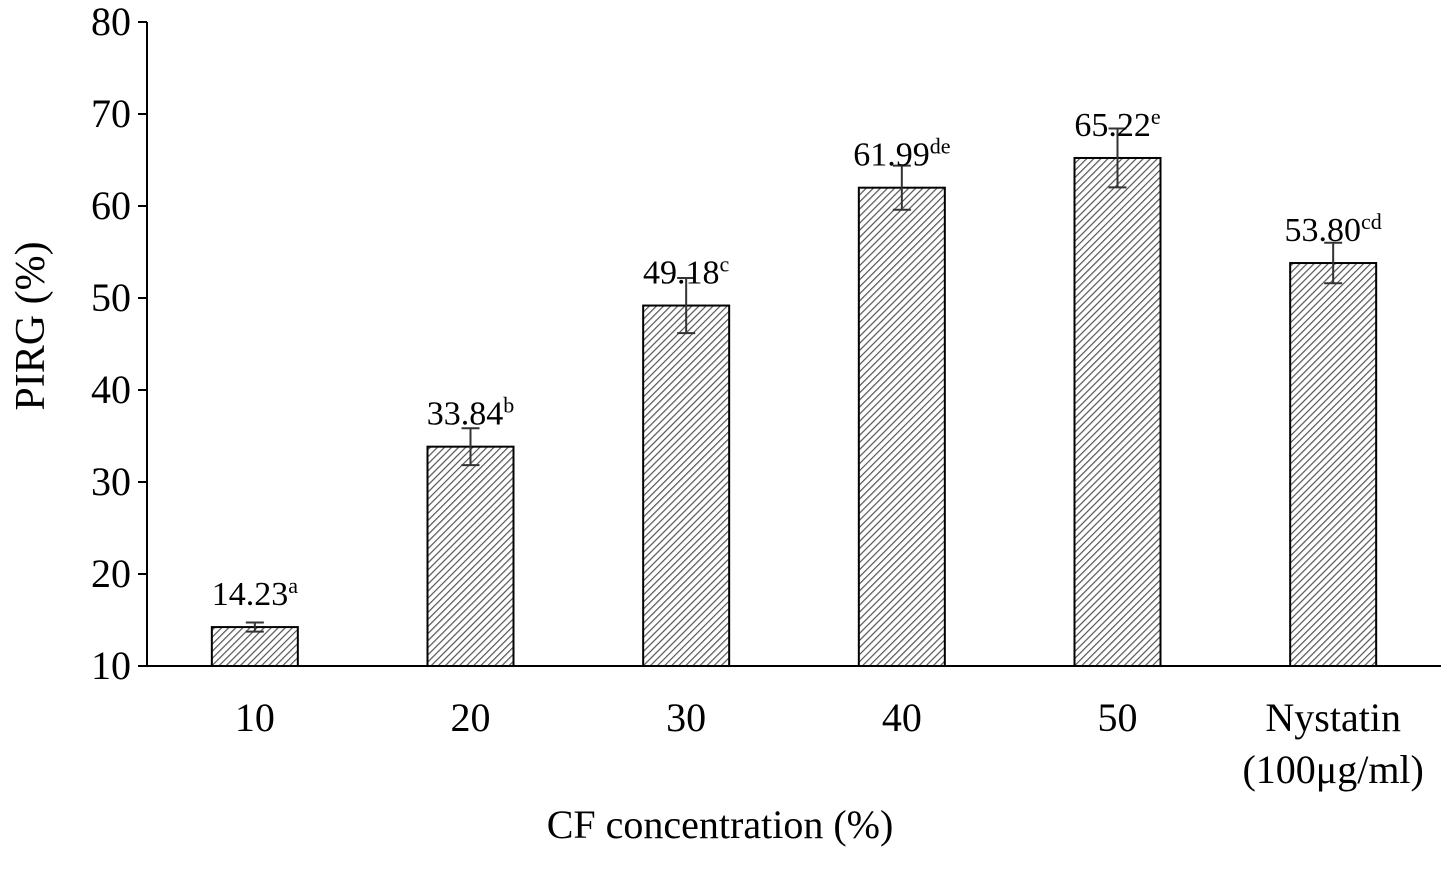 This screenshot has width=1456, height=886. Describe the element at coordinates (111, 22) in the screenshot. I see `y-tick-label: 80` at that location.